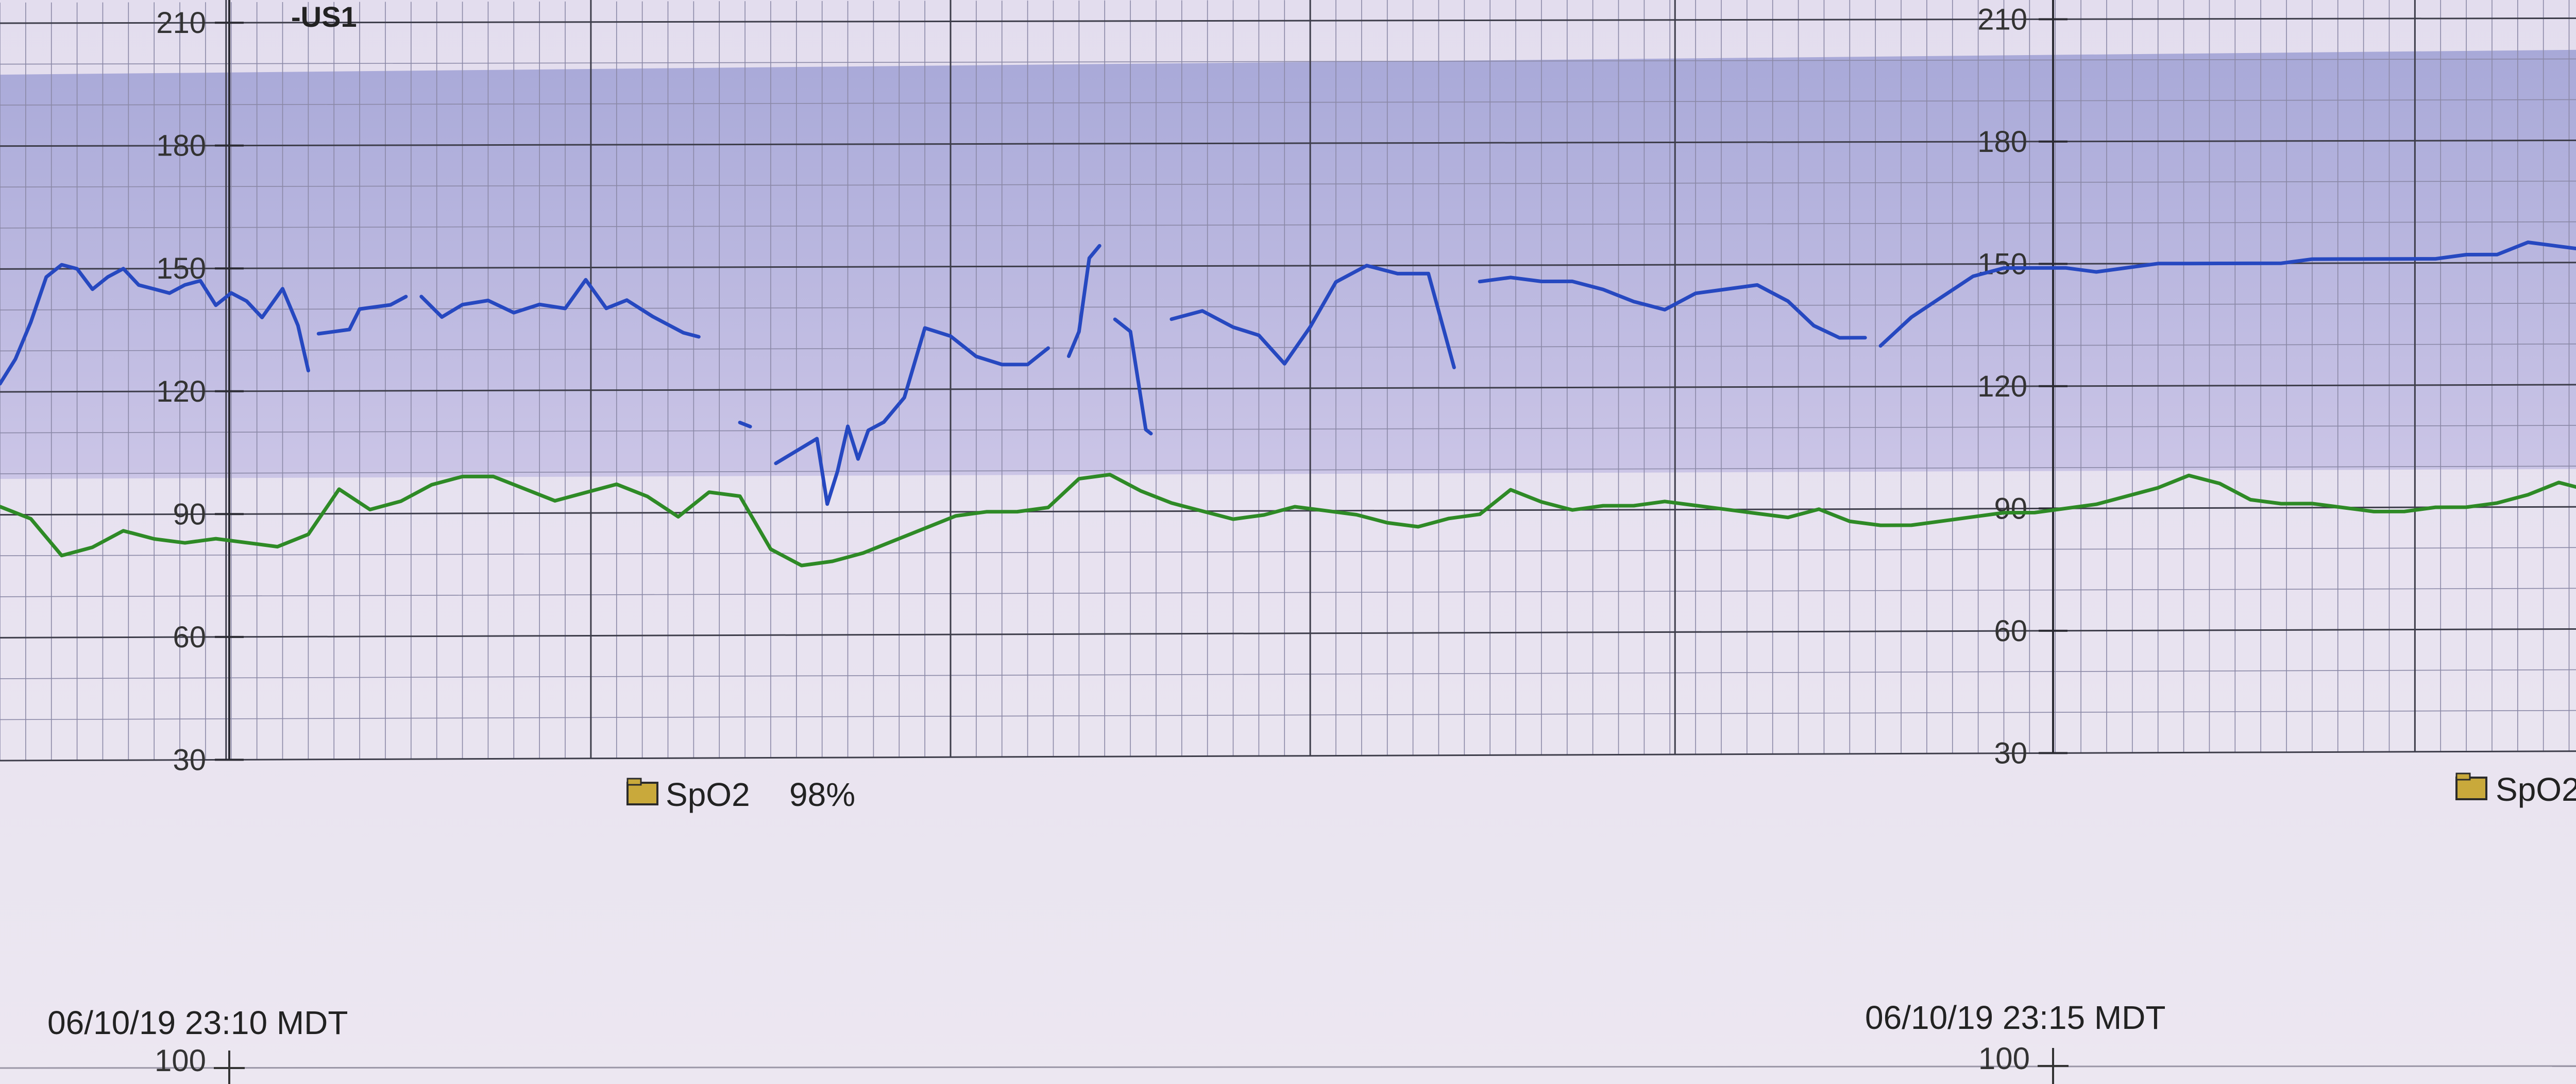 The image size is (2576, 1084). I want to click on bottom-tick-right: 100, so click(2004, 1058).